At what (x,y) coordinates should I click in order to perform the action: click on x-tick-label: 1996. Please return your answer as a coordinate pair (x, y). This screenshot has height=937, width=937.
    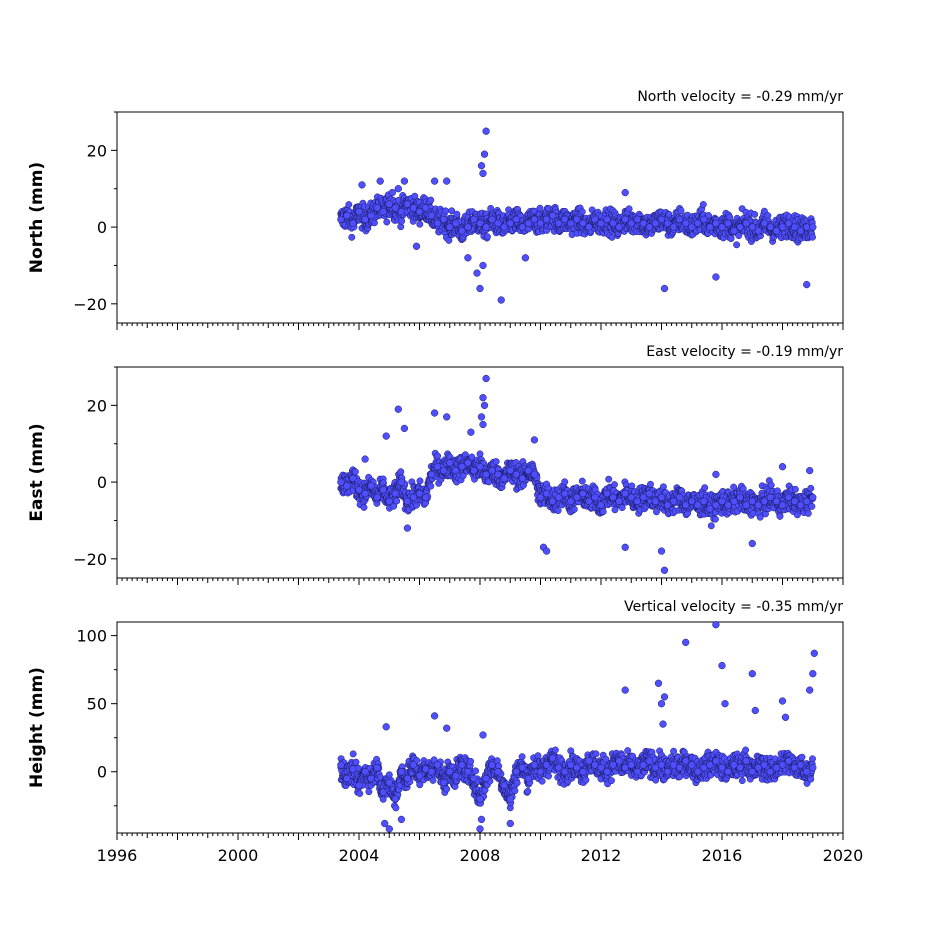
    Looking at the image, I should click on (117, 855).